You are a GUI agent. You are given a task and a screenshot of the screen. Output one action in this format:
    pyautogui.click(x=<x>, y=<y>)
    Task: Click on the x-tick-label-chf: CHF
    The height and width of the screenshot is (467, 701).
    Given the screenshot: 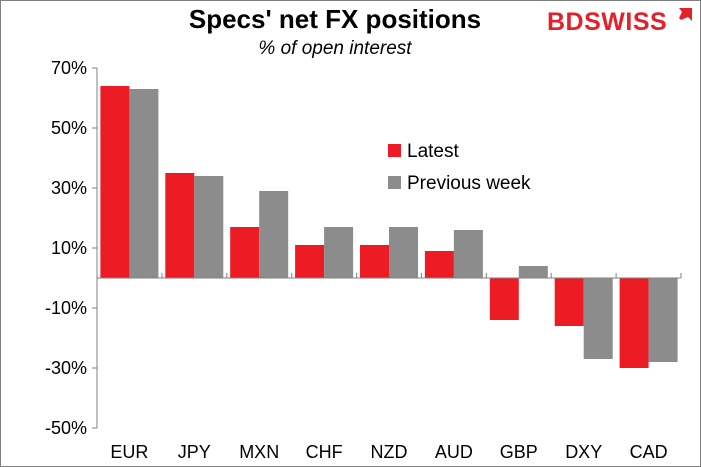 What is the action you would take?
    pyautogui.click(x=324, y=452)
    